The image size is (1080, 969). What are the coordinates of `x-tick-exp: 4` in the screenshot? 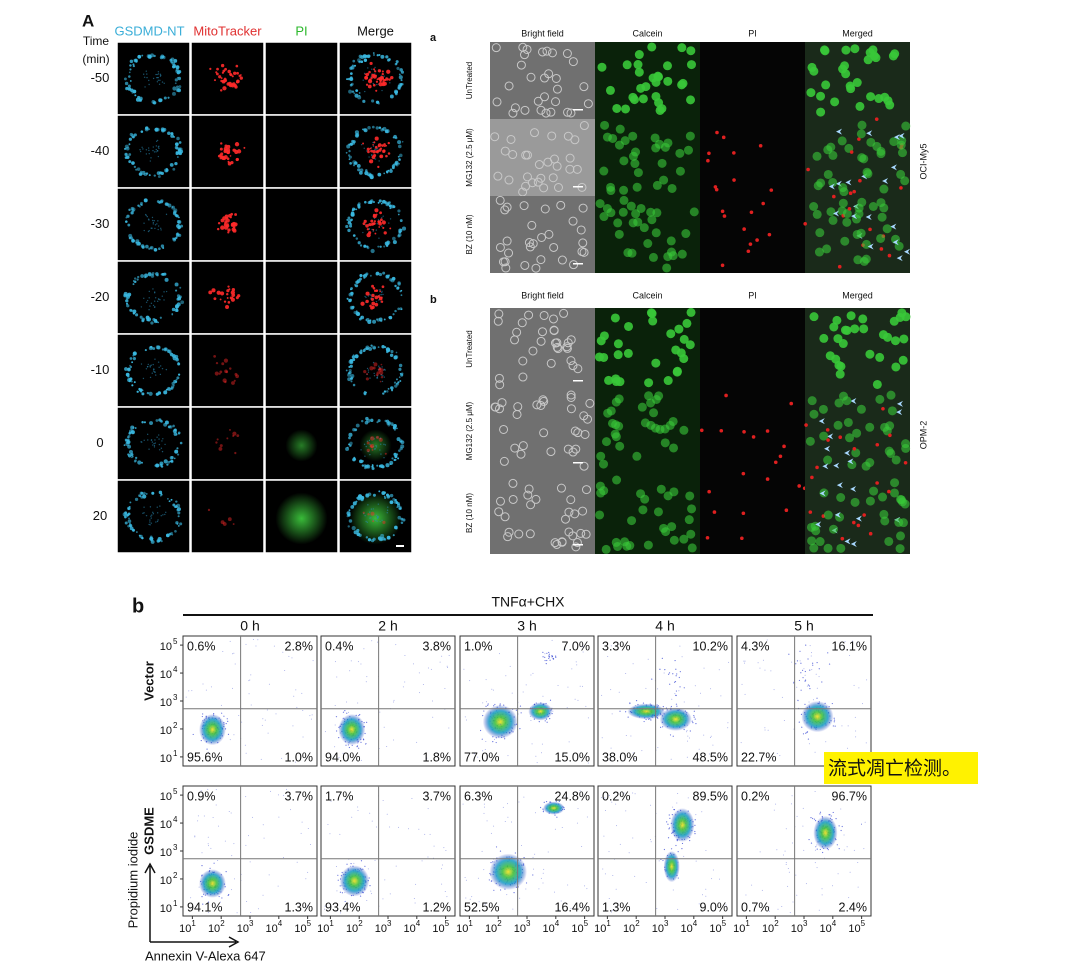 It's located at (418, 923).